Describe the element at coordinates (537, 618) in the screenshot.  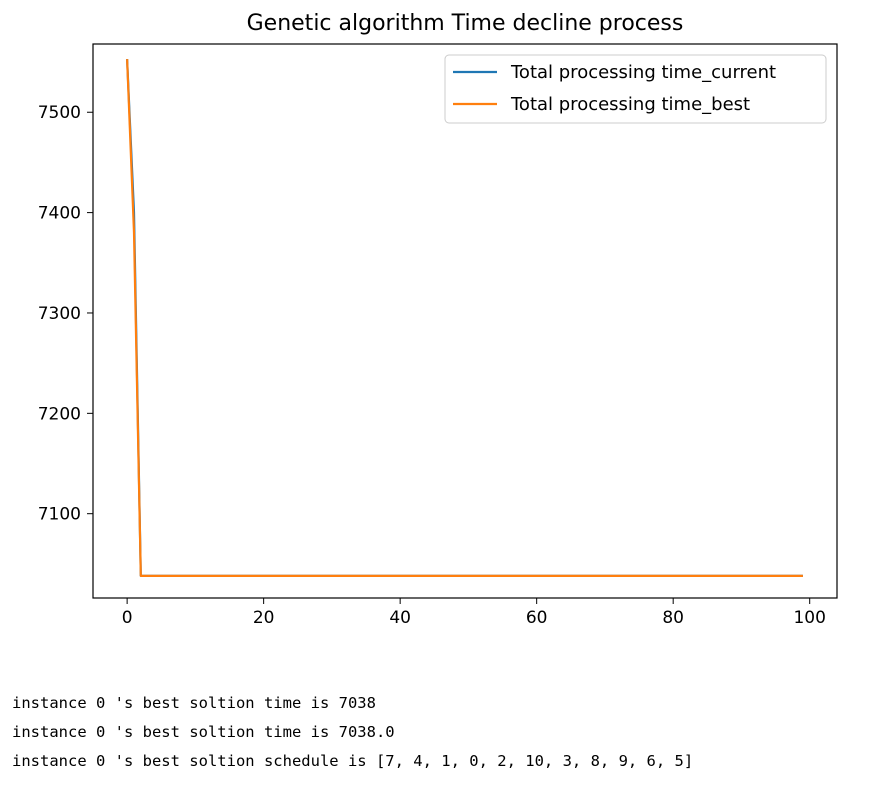
I see `x-tick-label: 60` at that location.